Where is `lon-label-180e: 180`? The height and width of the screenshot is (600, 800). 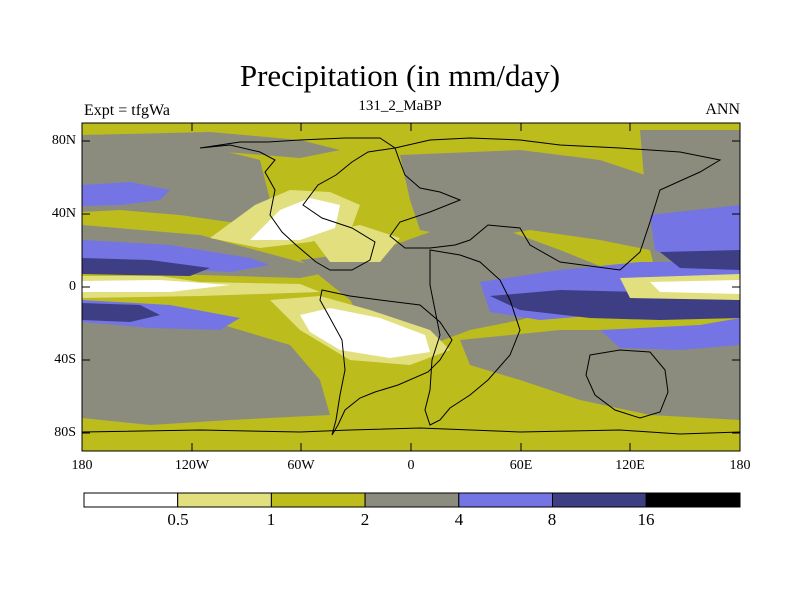
lon-label-180e: 180 is located at coordinates (740, 465).